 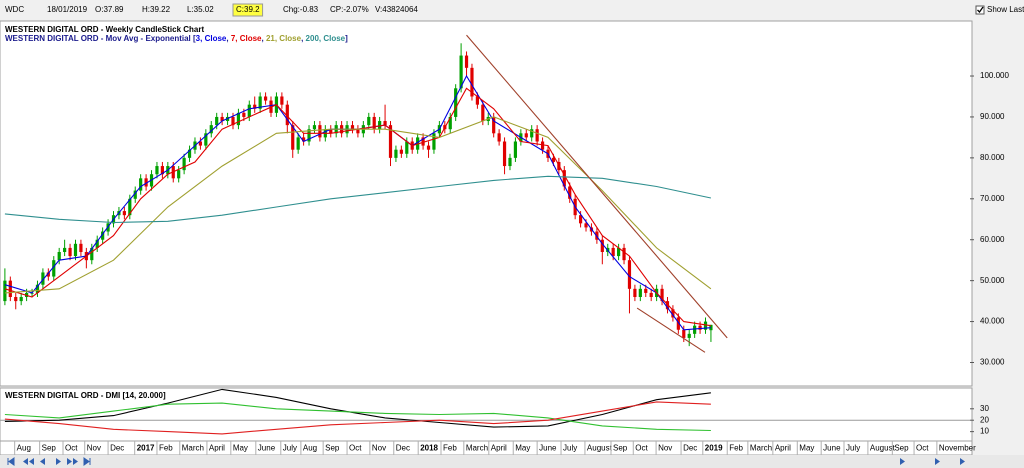 What do you see at coordinates (24, 448) in the screenshot?
I see `x-tick-label: Aug` at bounding box center [24, 448].